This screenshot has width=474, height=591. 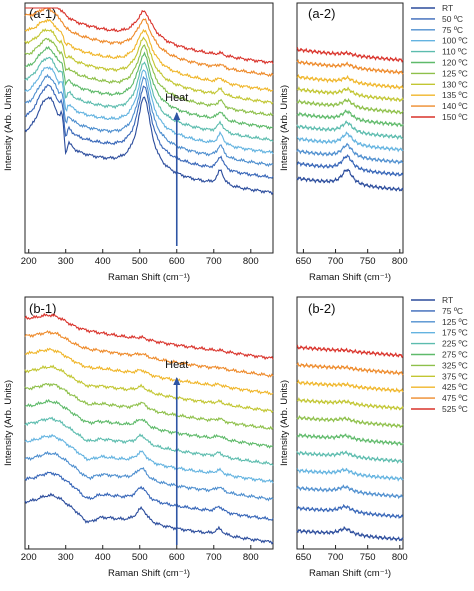 I want to click on legend-entry: 375 ºC, so click(x=455, y=376).